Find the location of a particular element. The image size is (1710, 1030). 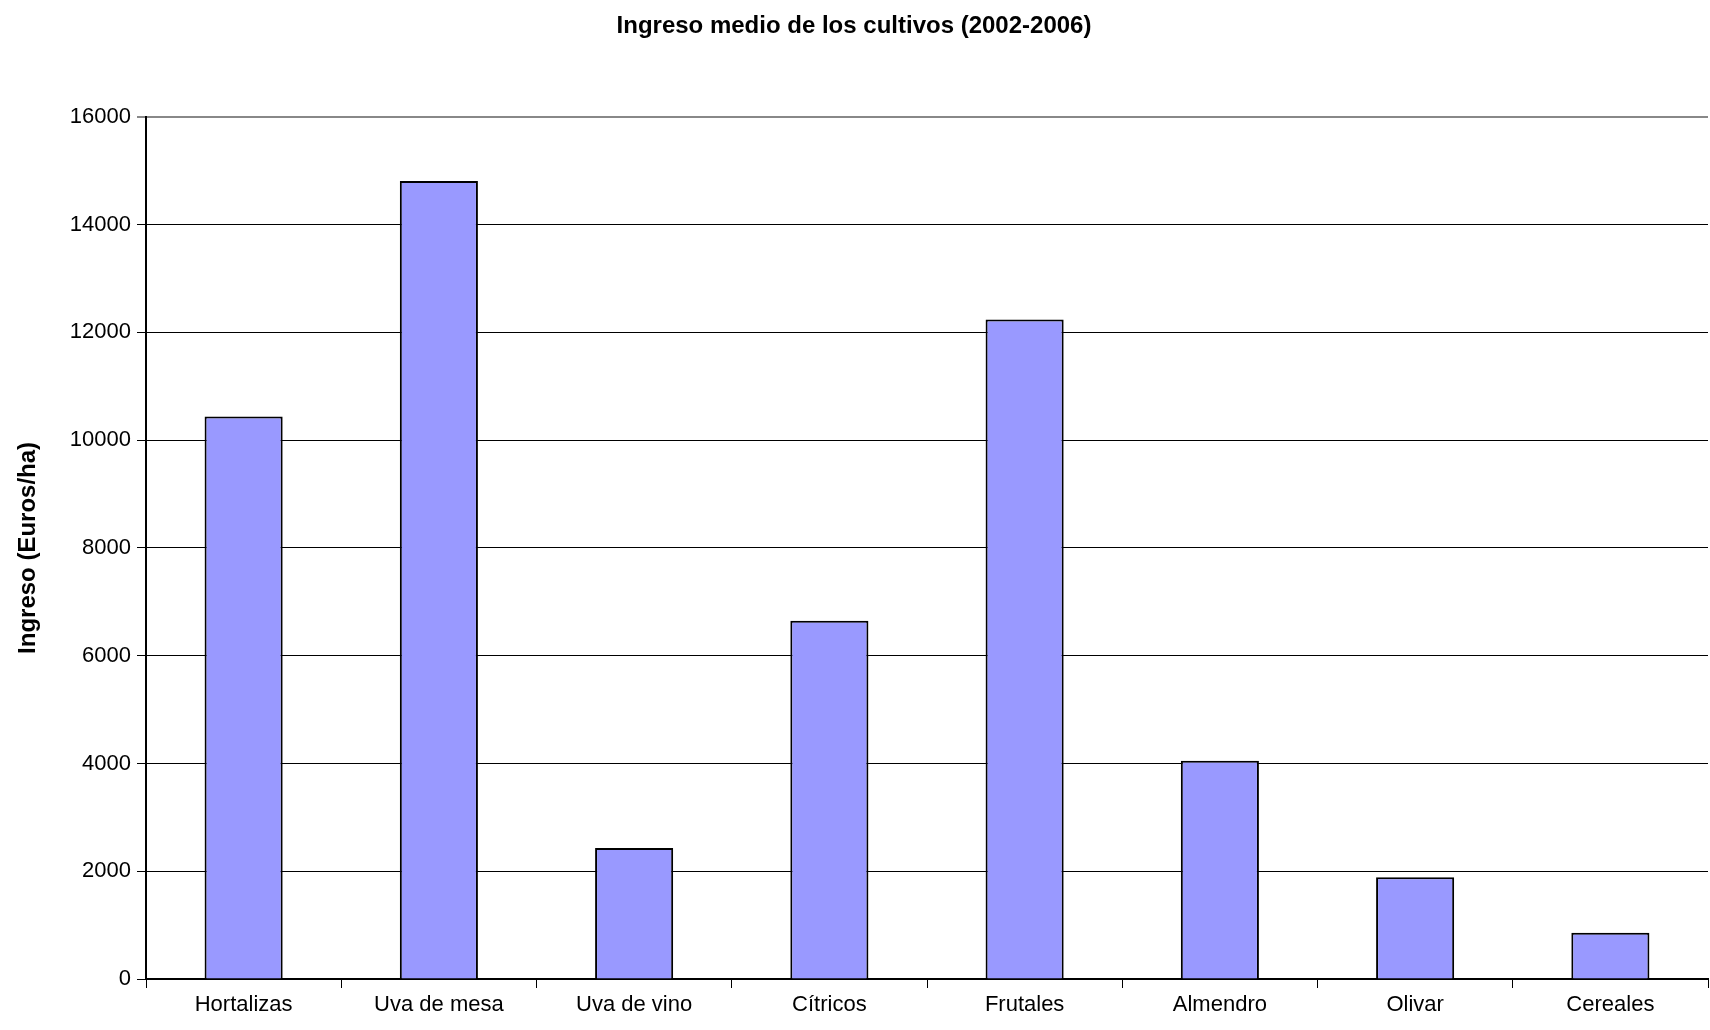

x-tick-label: Uva de mesa is located at coordinates (439, 1004).